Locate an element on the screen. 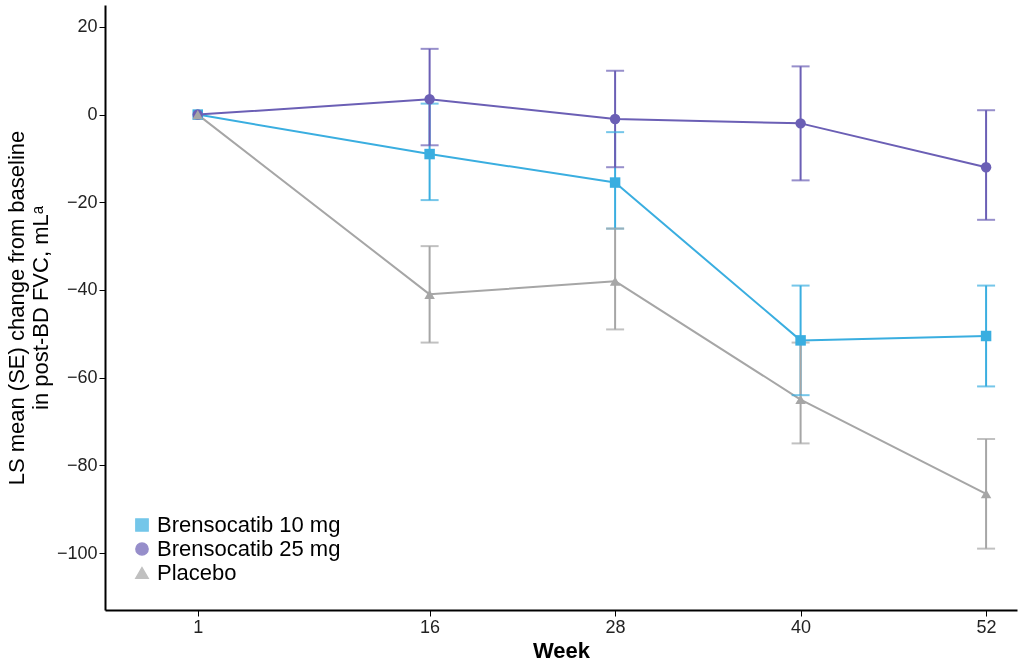  x-tick-label: 28 is located at coordinates (615, 626).